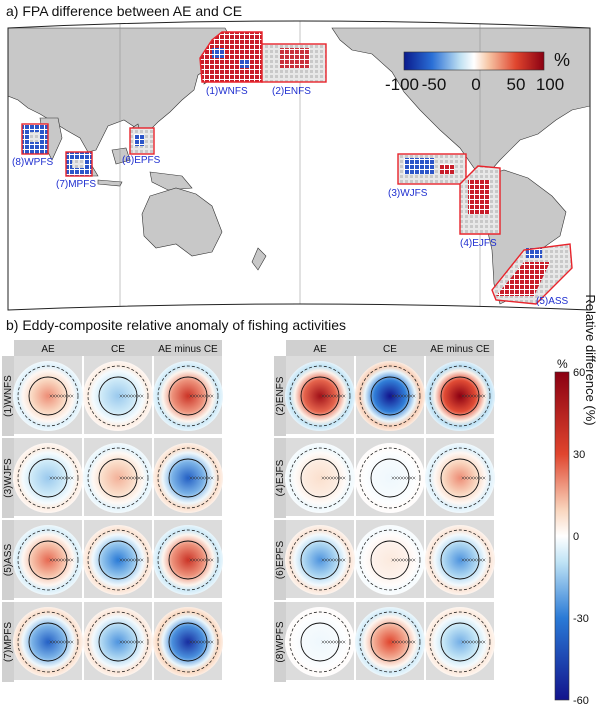  Describe the element at coordinates (579, 455) in the screenshot. I see `colorbar-b-tick: 30` at that location.